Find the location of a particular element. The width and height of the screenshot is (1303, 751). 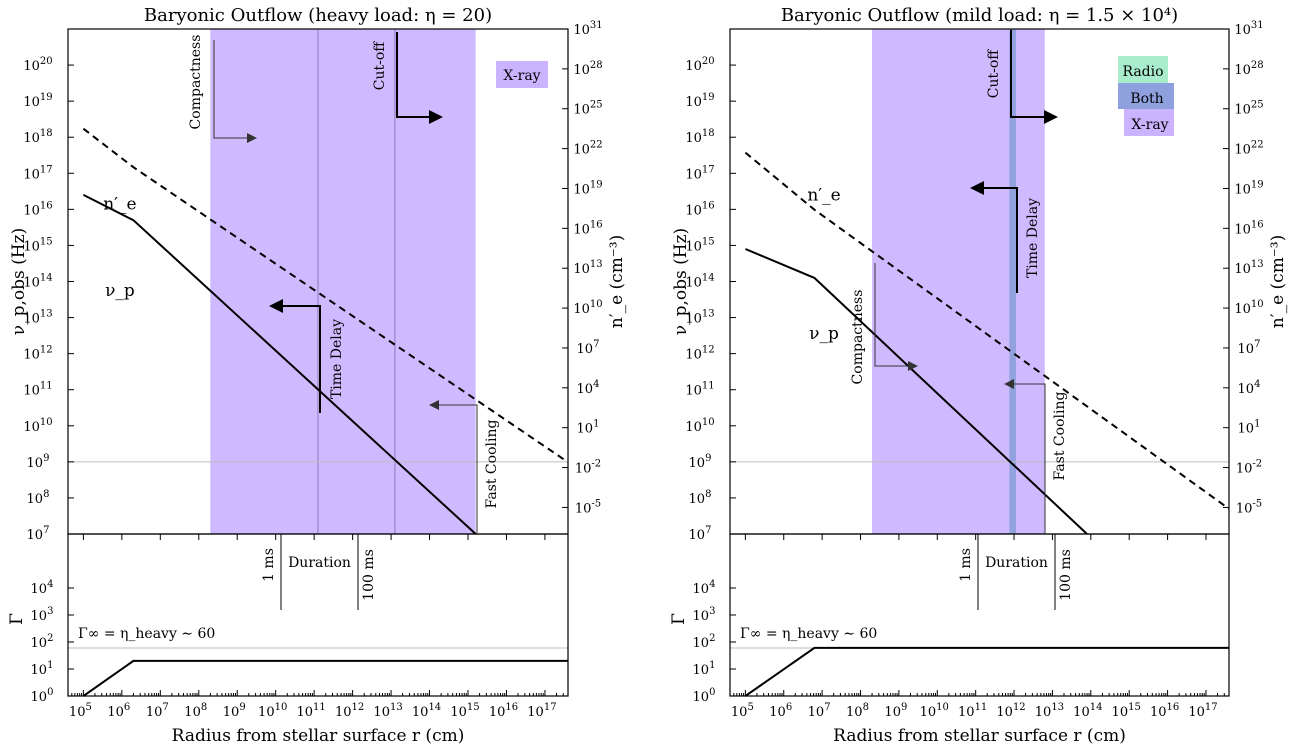

y-right-tick-label: 10⁴ is located at coordinates (588, 388).